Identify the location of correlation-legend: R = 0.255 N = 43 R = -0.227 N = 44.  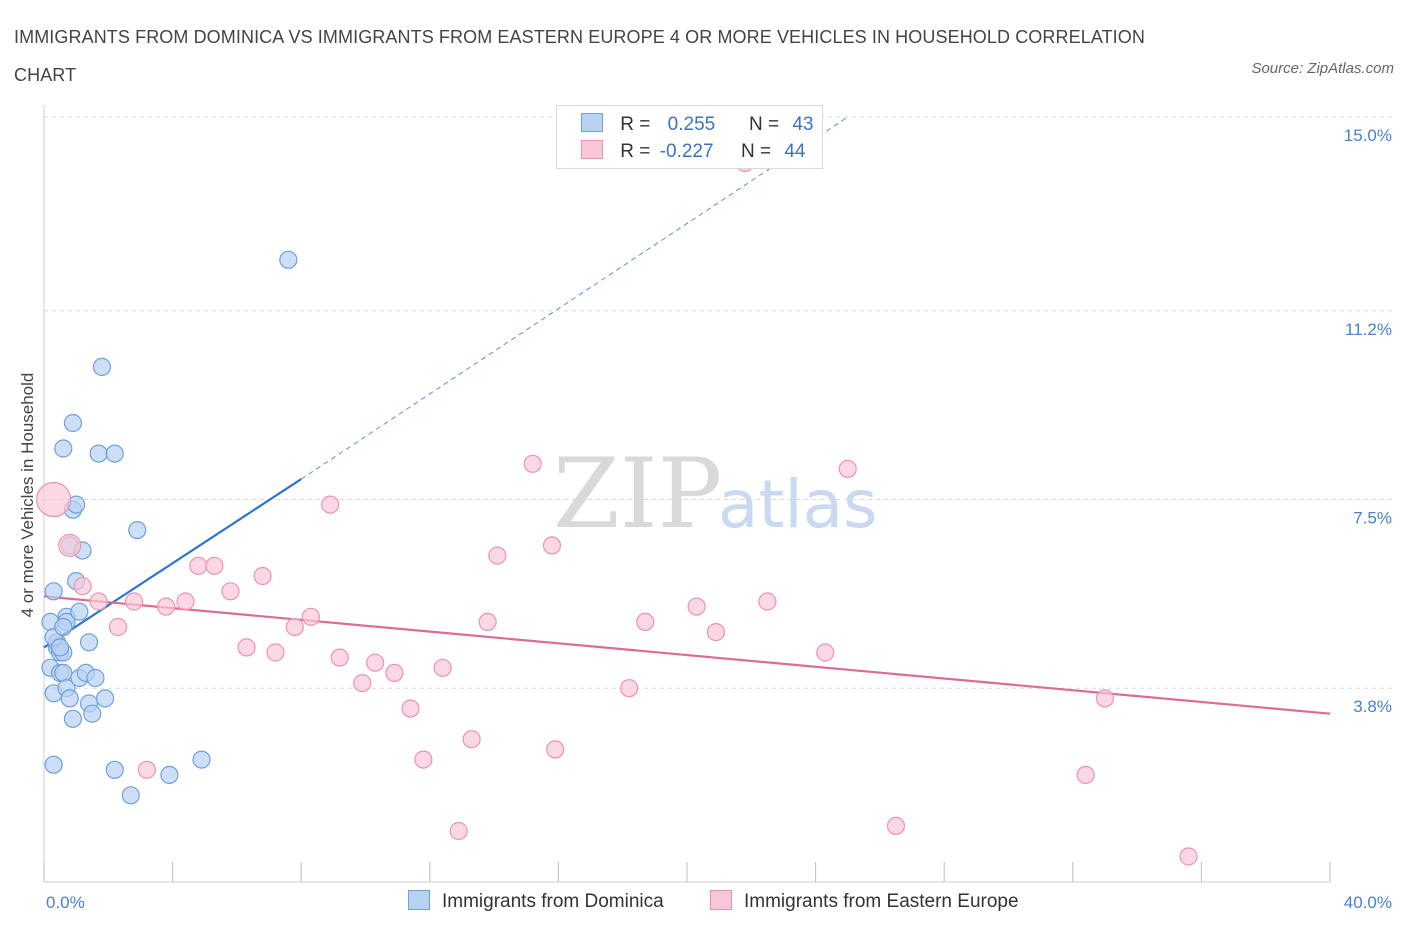
(689, 137).